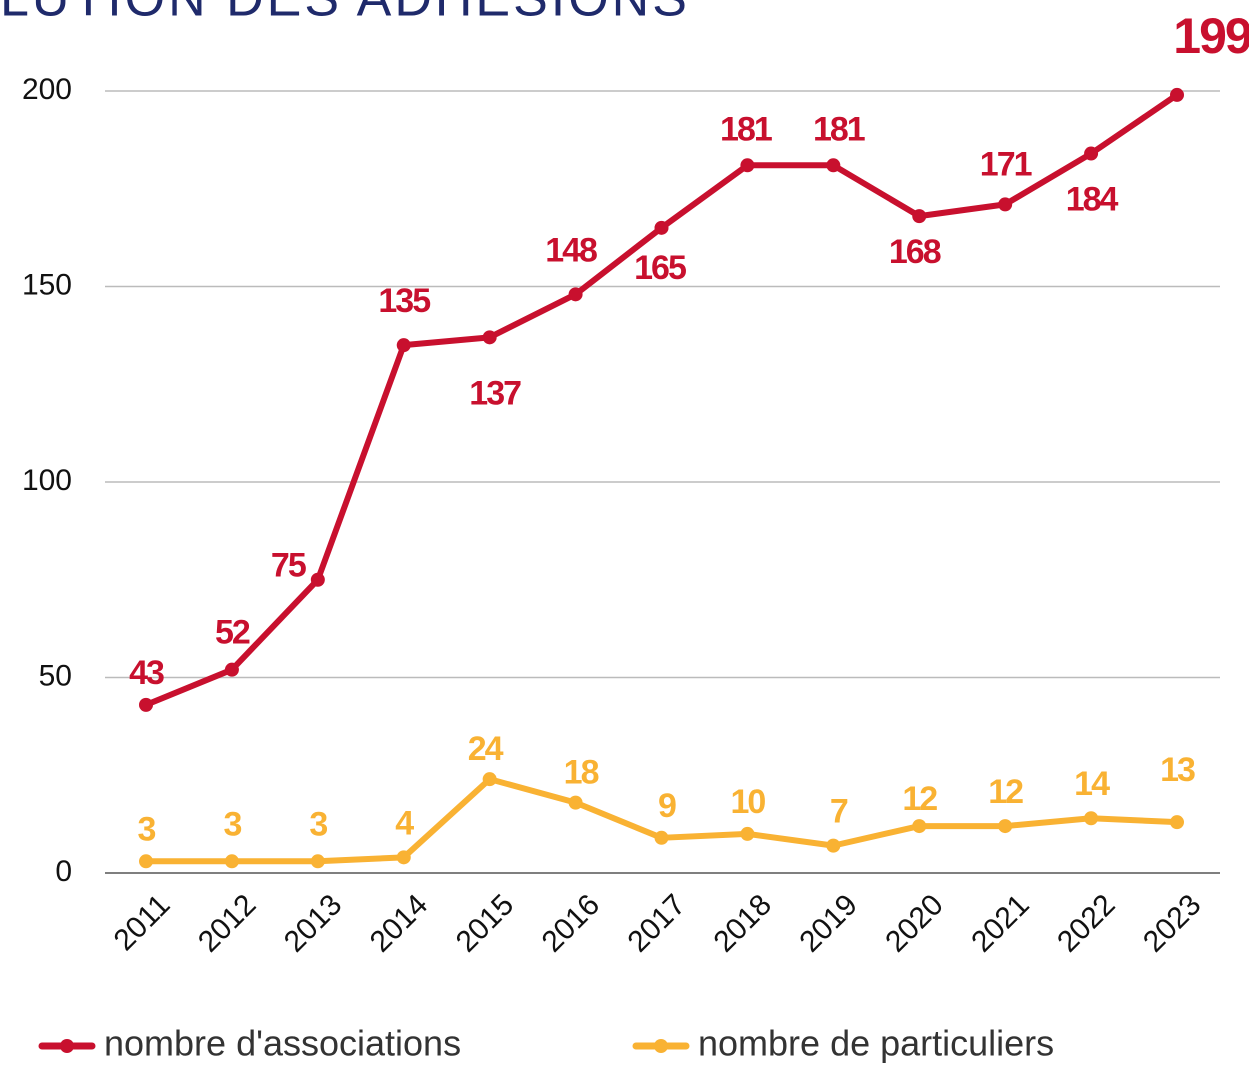 The image size is (1249, 1066). Describe the element at coordinates (495, 393) in the screenshot. I see `data-label: 137` at that location.